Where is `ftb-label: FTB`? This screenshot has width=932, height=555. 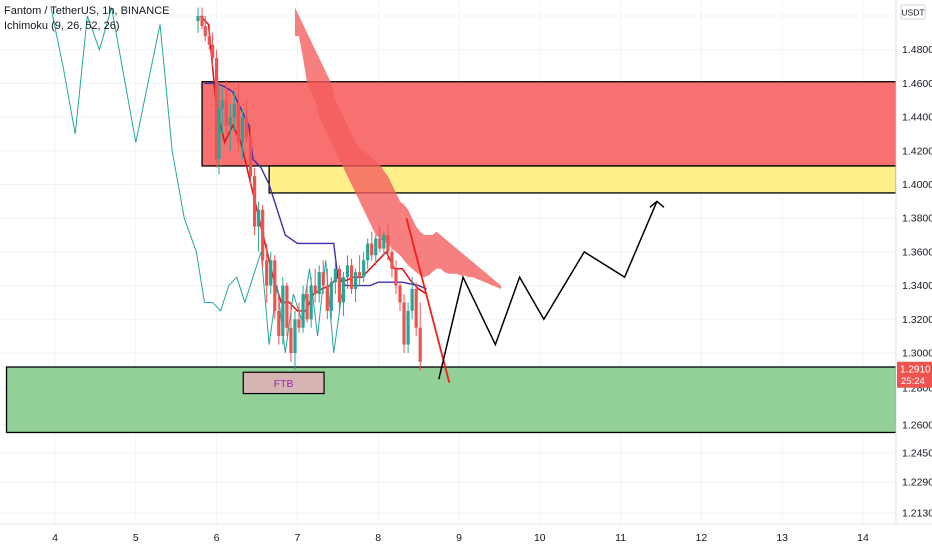
ftb-label: FTB is located at coordinates (284, 384).